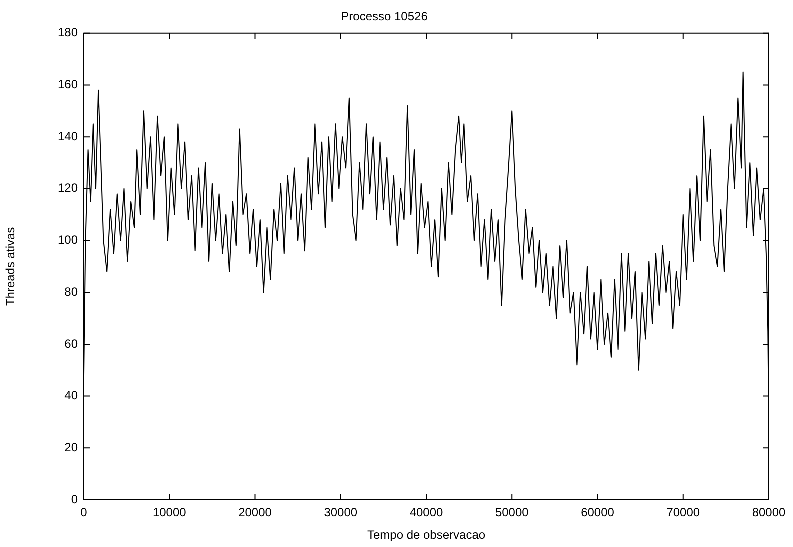 This screenshot has width=793, height=547. Describe the element at coordinates (427, 513) in the screenshot. I see `x-tick-label: 40000` at that location.